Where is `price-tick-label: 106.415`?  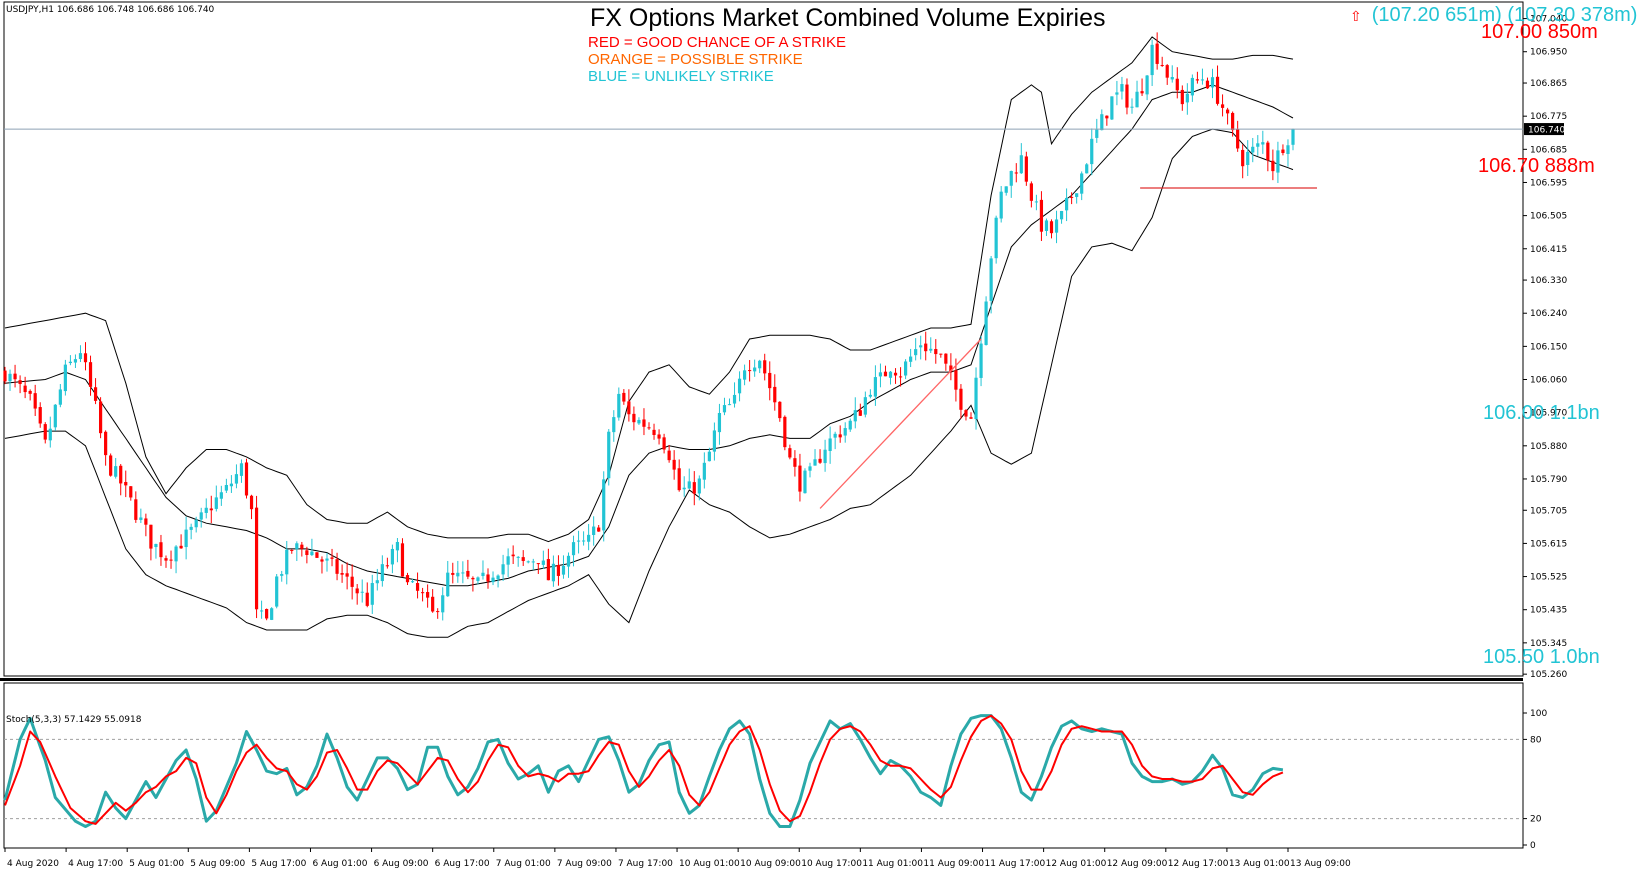
price-tick-label: 106.415 is located at coordinates (1548, 250).